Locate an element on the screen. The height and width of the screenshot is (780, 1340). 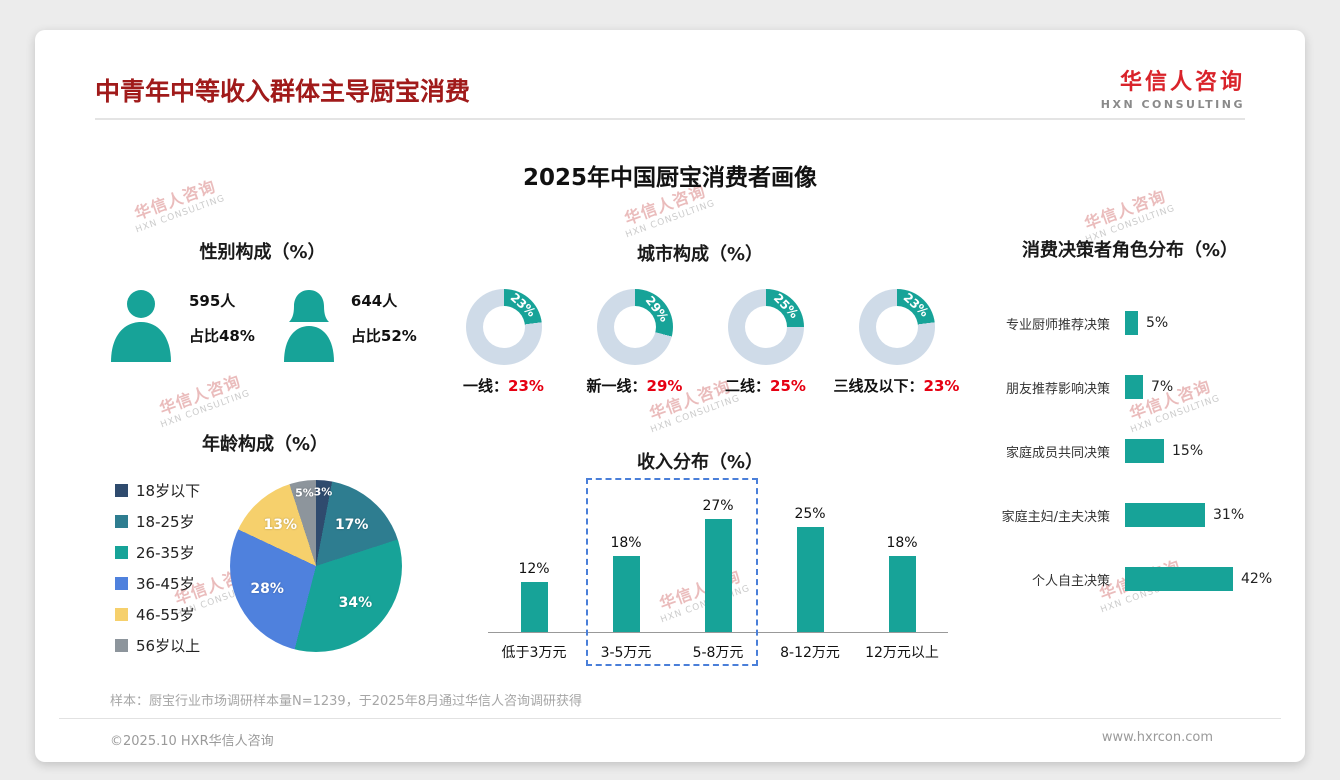
decision-value-label: 42% is located at coordinates (1257, 579).